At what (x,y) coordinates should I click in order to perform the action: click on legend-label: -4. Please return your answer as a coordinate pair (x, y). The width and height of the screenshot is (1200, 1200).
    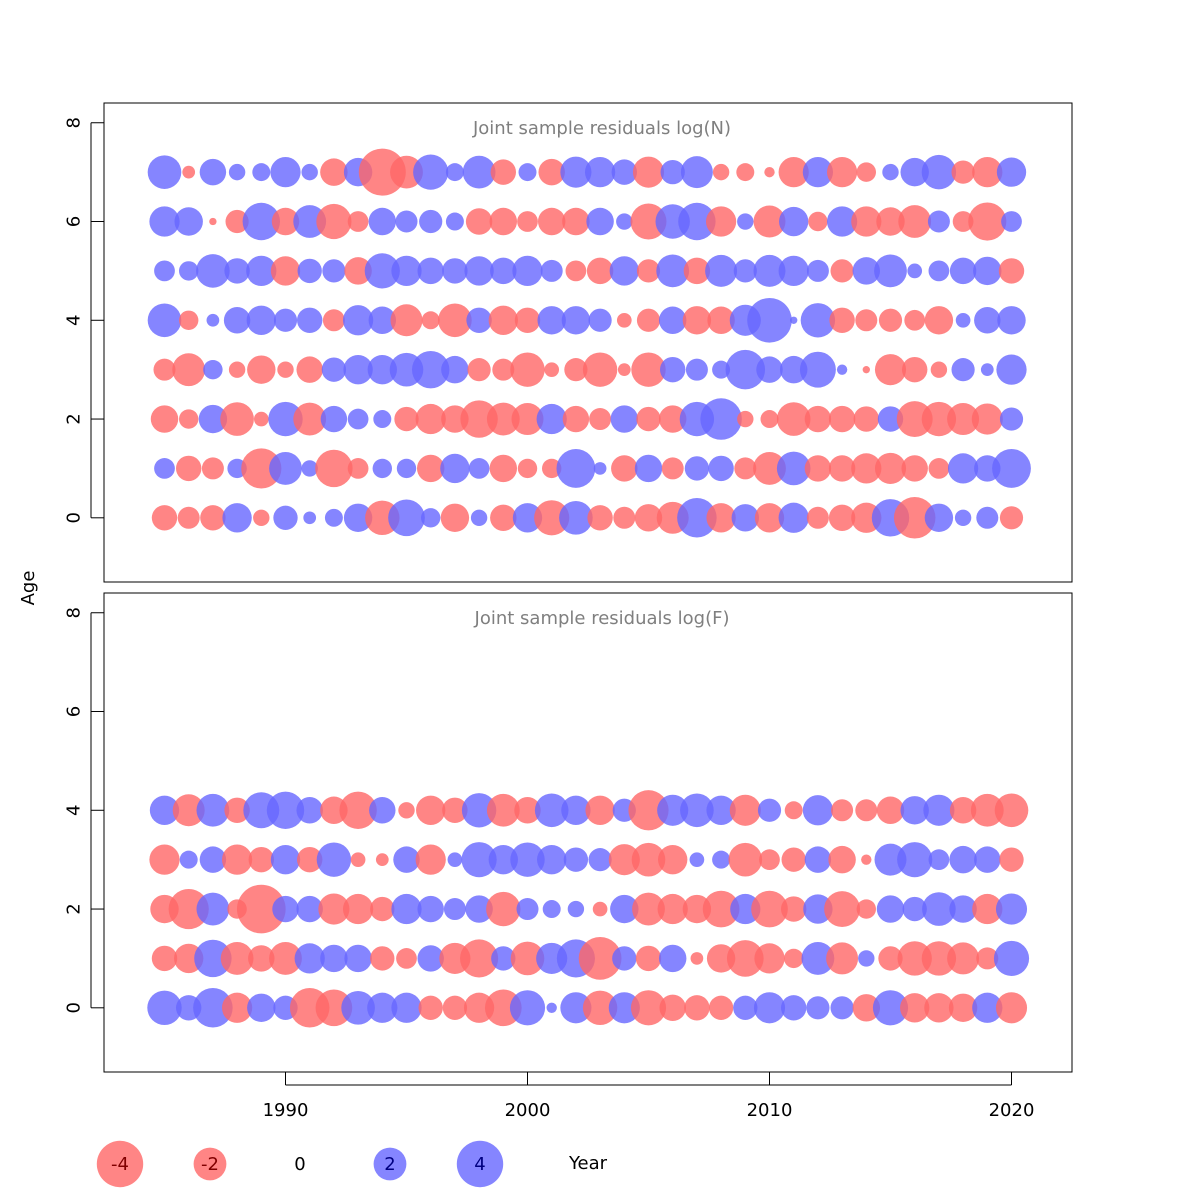
    Looking at the image, I should click on (120, 1164).